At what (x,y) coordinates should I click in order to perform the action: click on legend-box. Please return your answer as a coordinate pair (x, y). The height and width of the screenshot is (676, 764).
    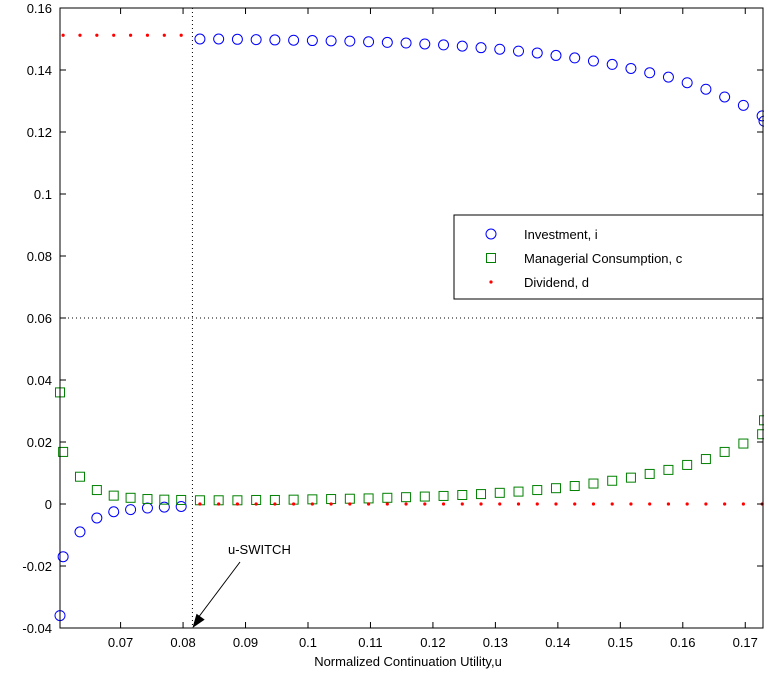
    Looking at the image, I should click on (608, 257).